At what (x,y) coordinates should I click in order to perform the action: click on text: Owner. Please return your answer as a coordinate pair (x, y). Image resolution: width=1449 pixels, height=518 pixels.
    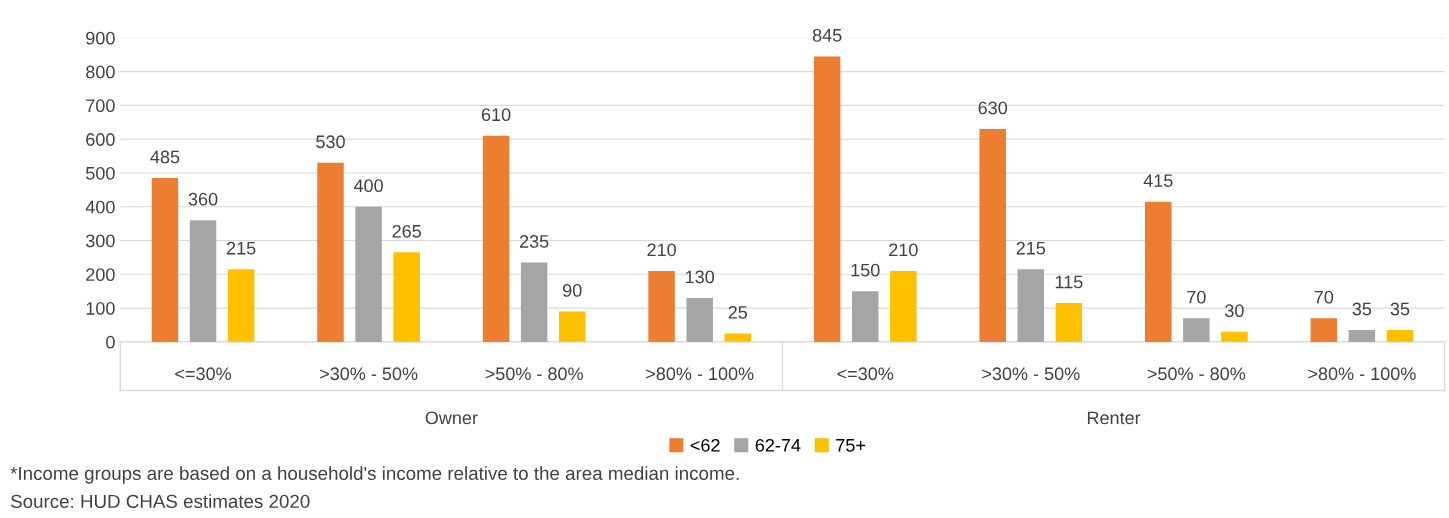
    Looking at the image, I should click on (451, 418).